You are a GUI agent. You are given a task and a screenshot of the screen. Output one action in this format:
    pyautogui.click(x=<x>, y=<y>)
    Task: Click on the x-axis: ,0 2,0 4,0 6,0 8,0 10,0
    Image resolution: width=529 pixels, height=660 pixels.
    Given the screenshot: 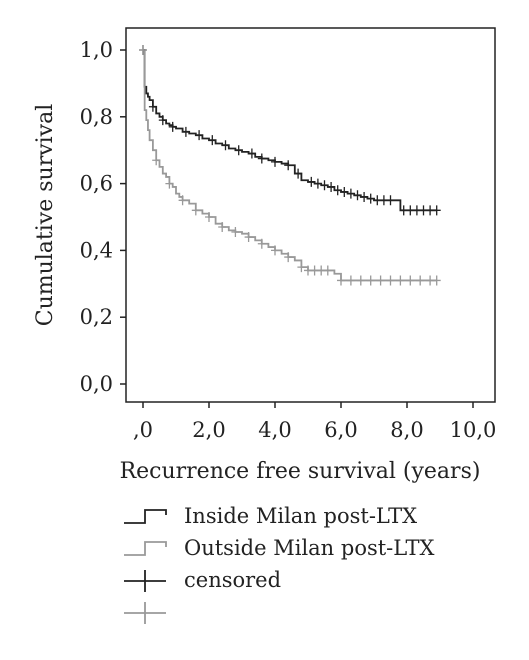 What is the action you would take?
    pyautogui.click(x=314, y=422)
    